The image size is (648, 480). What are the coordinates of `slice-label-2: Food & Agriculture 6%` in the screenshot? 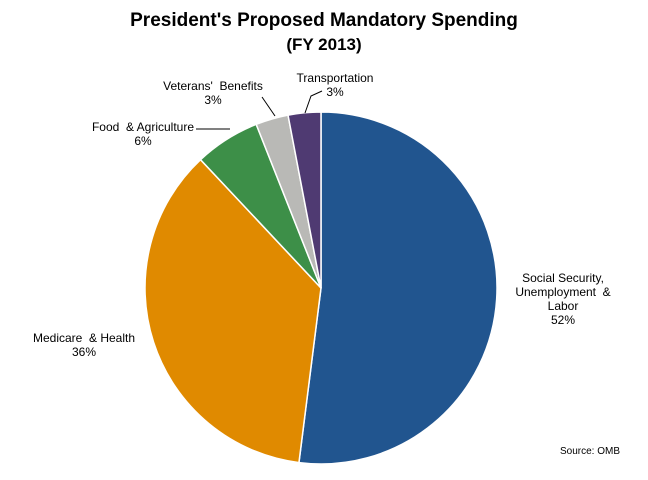 It's located at (143, 134).